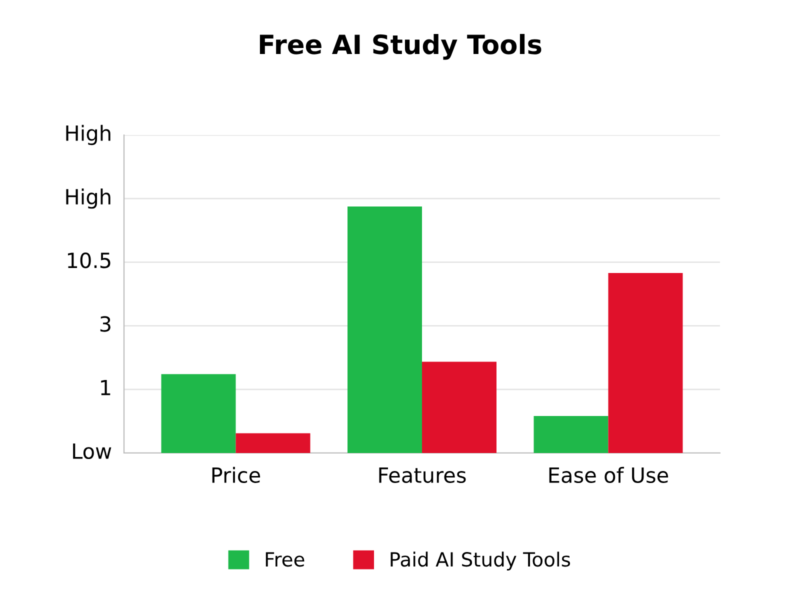 This screenshot has height=600, width=800. What do you see at coordinates (105, 388) in the screenshot?
I see `text: 1` at bounding box center [105, 388].